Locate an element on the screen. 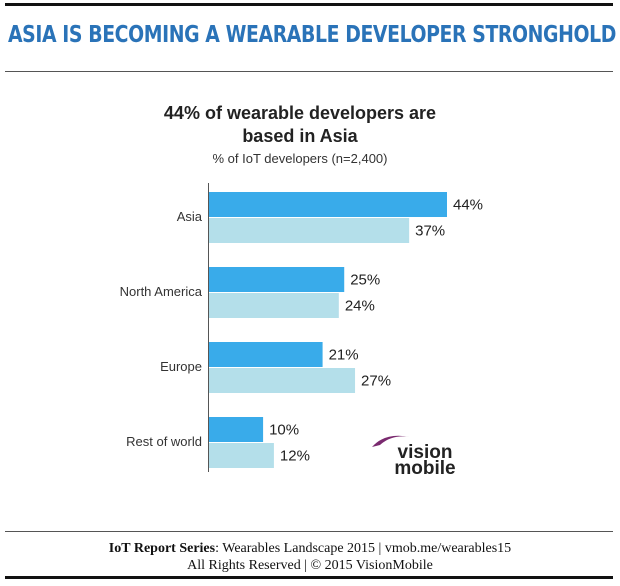 This screenshot has width=620, height=586. top-rule is located at coordinates (309, 4).